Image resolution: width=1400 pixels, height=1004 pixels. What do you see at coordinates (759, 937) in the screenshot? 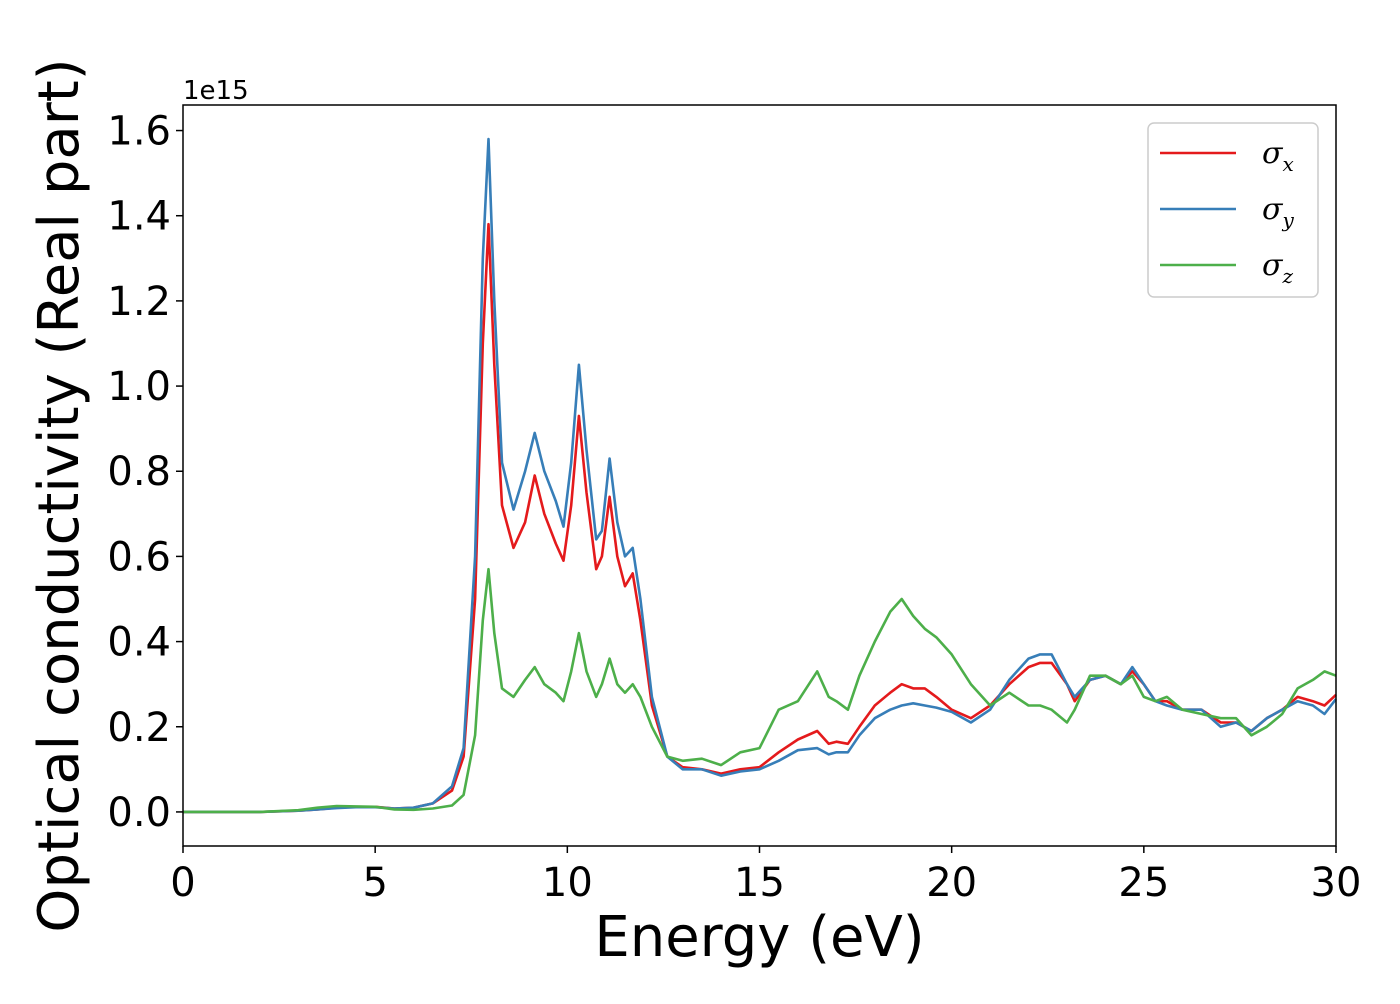
I see `x-axis-title: Energy (eV)` at bounding box center [759, 937].